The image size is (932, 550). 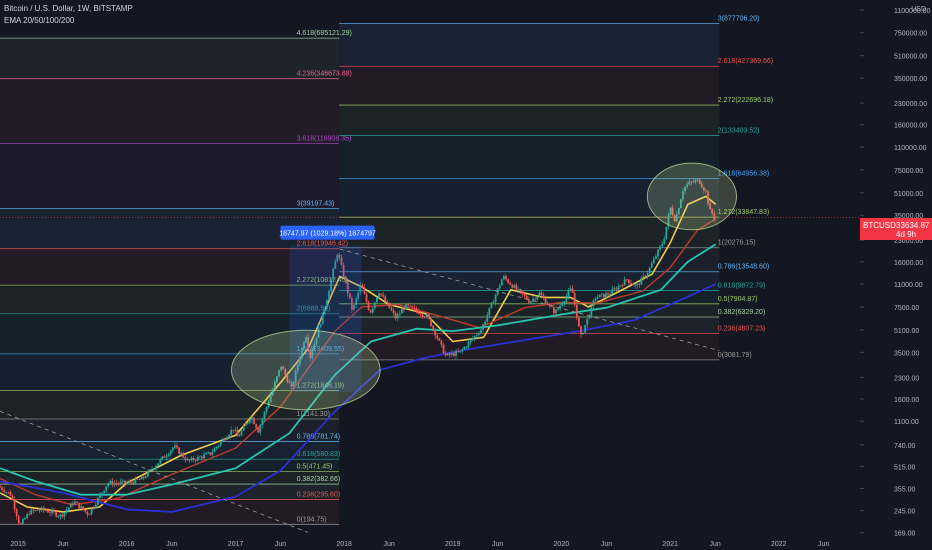 I want to click on fib-left-label: 2.618(19946.42), so click(x=322, y=244).